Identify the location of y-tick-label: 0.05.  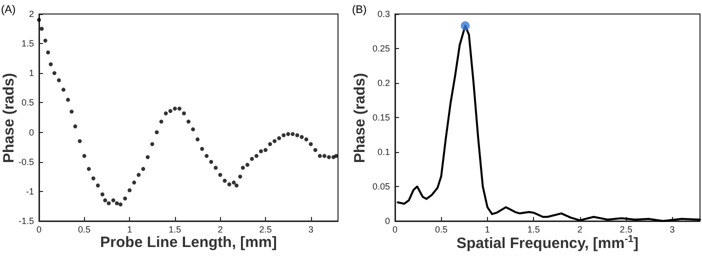
(381, 187).